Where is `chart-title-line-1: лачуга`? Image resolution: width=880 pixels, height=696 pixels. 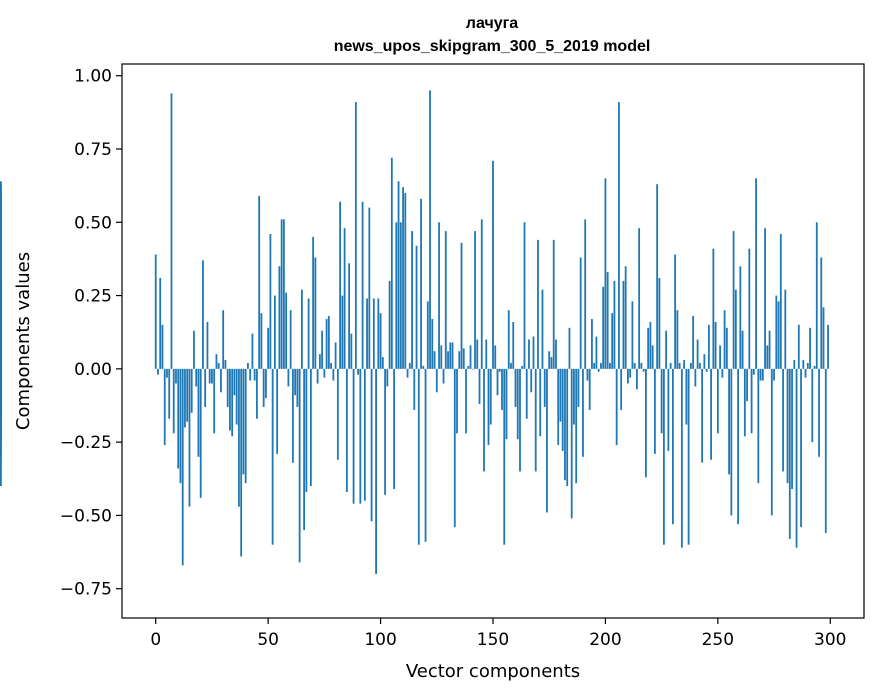 chart-title-line-1: лачуга is located at coordinates (492, 23).